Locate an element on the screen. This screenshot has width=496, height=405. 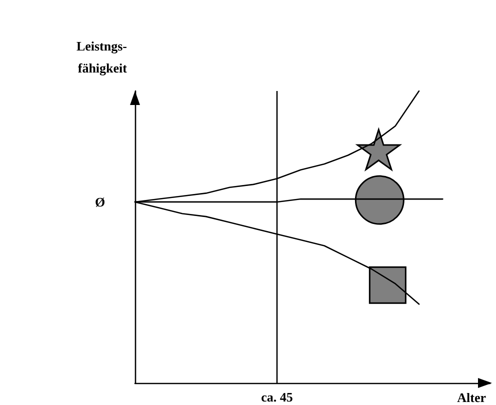
text: ca. 45 is located at coordinates (277, 397).